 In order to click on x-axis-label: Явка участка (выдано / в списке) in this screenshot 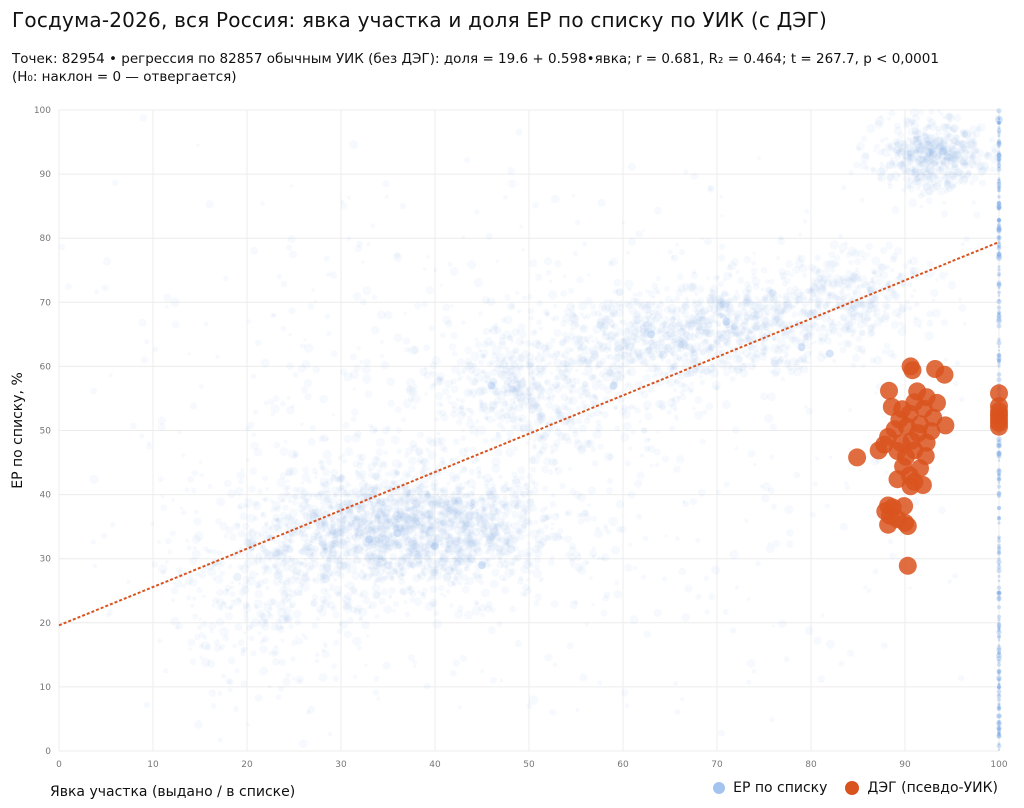, I will do `click(172, 792)`.